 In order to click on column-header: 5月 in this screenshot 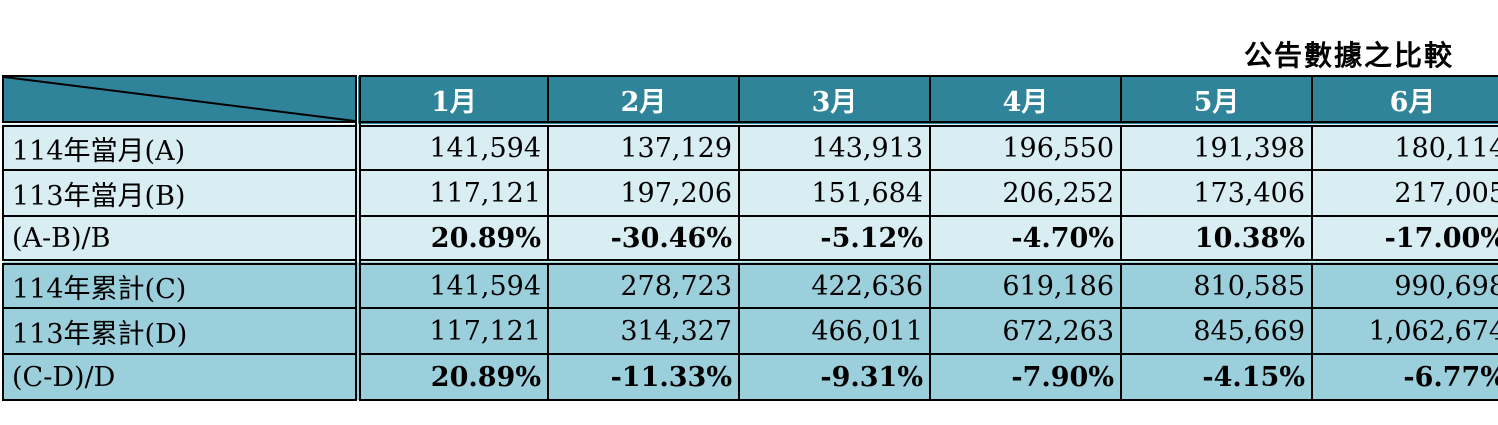, I will do `click(1216, 100)`.